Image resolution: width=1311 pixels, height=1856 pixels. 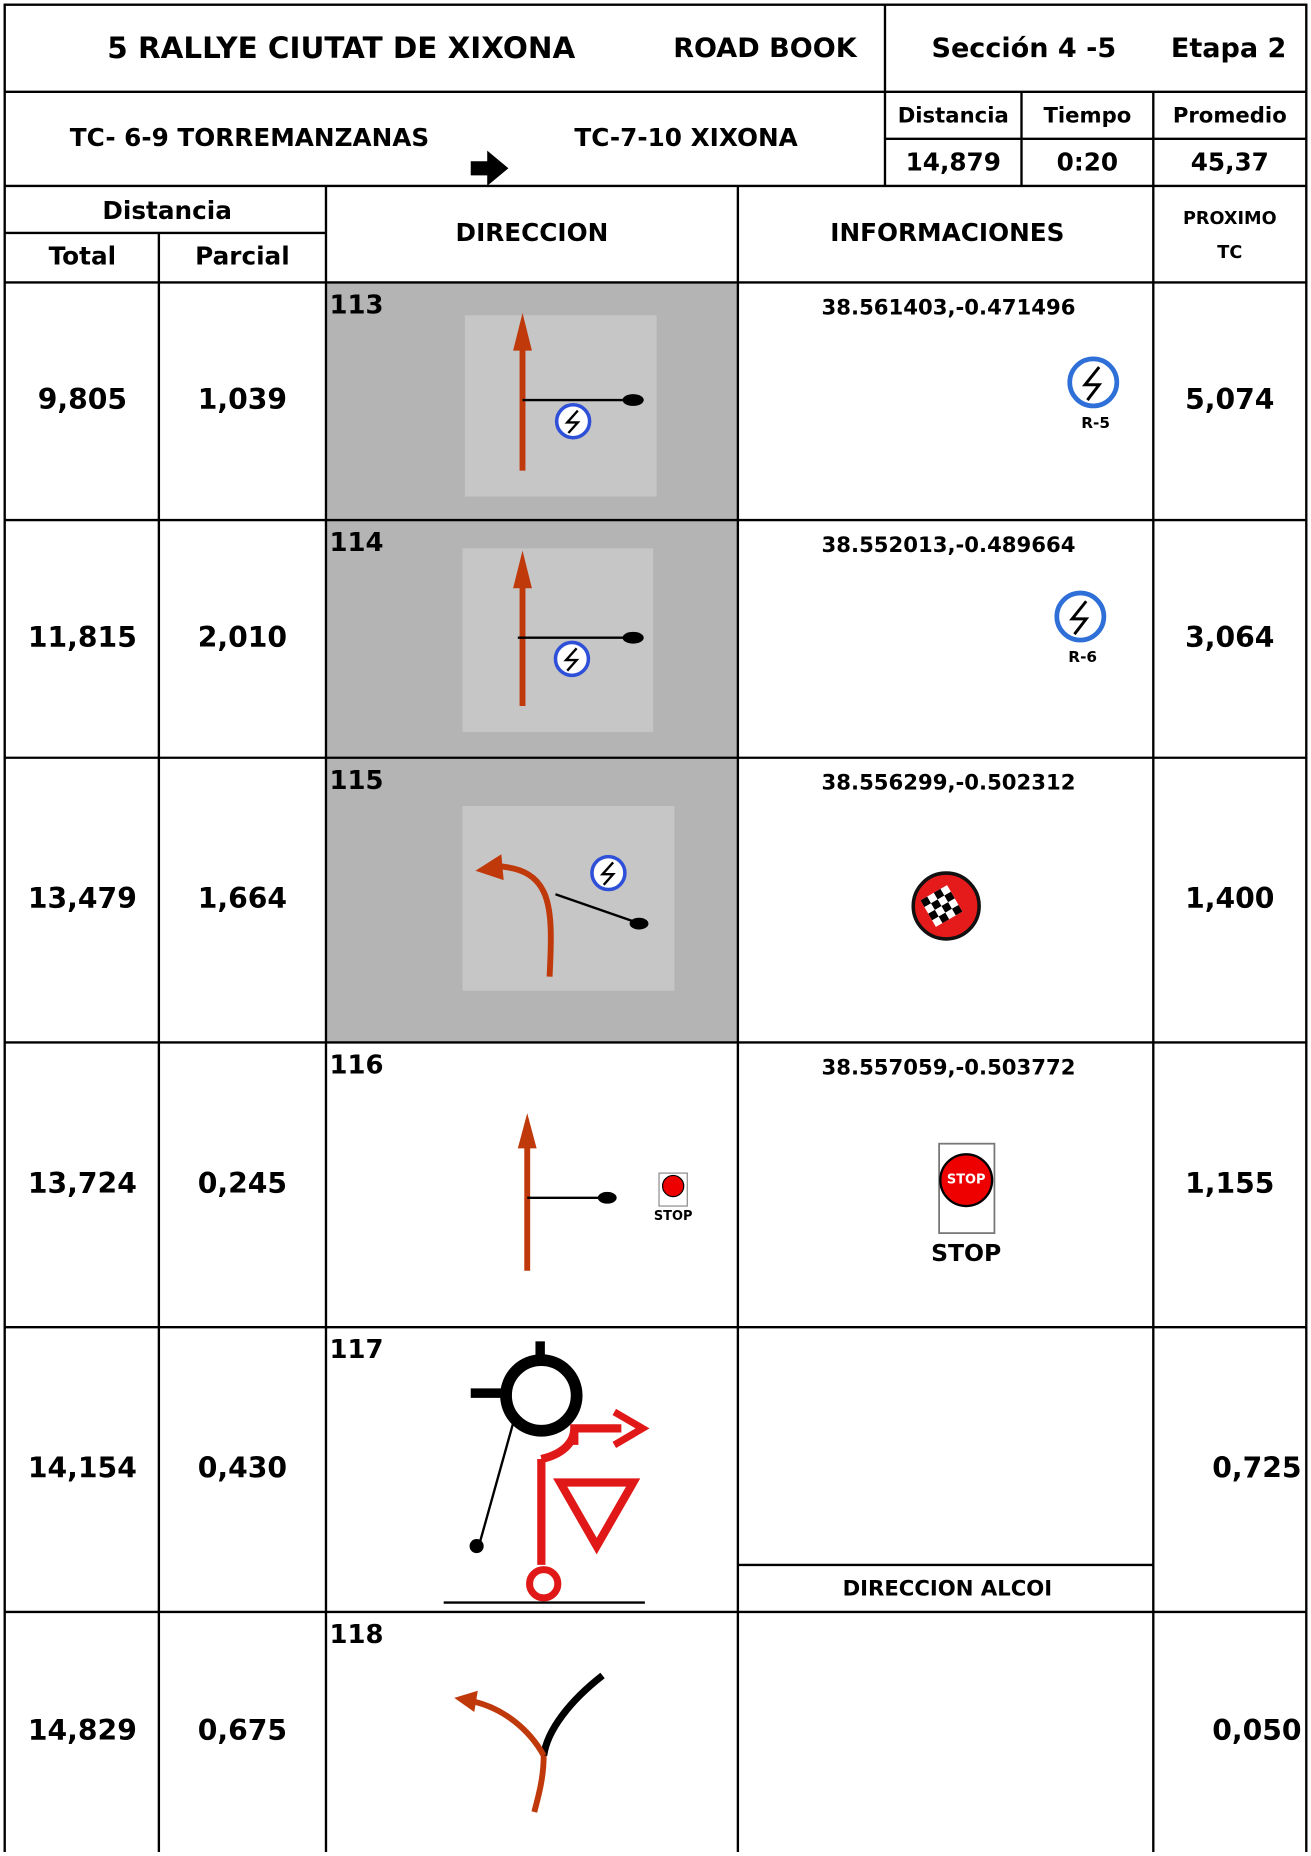 I want to click on doc-type: ROAD BOOK, so click(x=765, y=48).